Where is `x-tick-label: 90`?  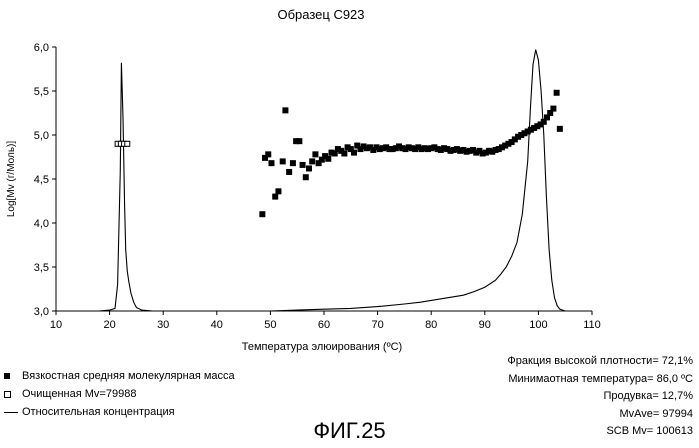 x-tick-label: 90 is located at coordinates (485, 325).